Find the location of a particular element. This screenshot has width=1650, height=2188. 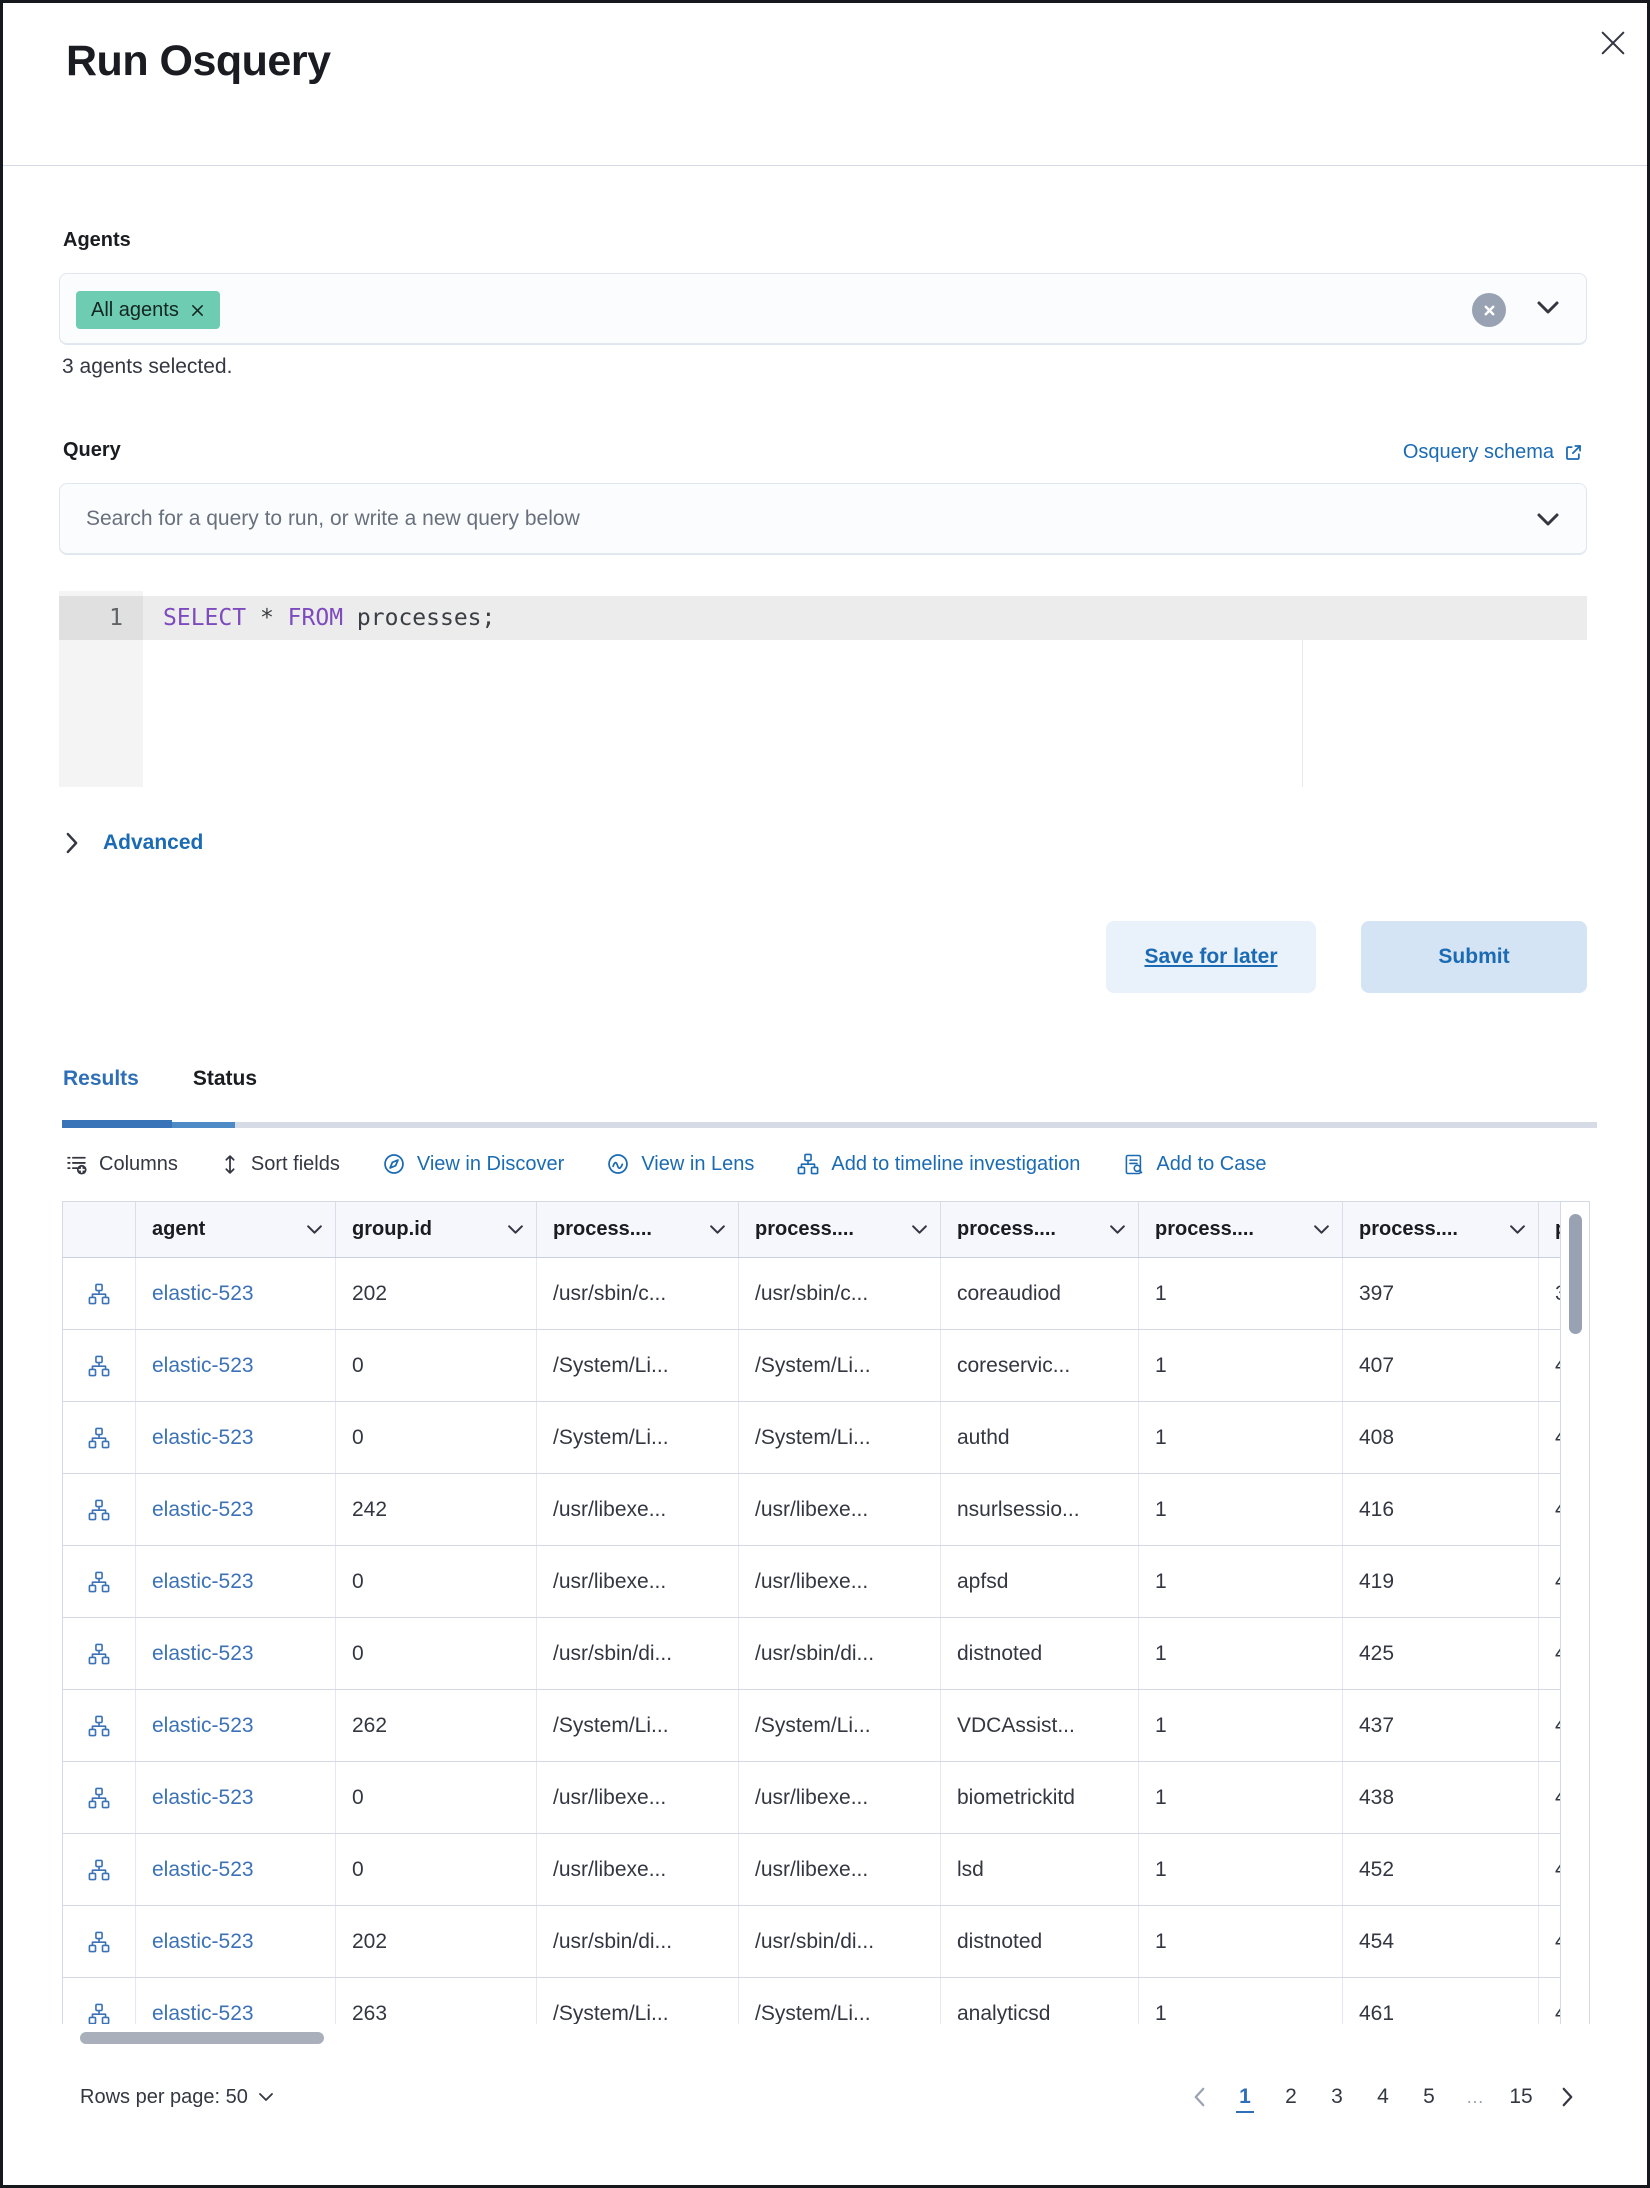

clear-selection-button is located at coordinates (1489, 310).